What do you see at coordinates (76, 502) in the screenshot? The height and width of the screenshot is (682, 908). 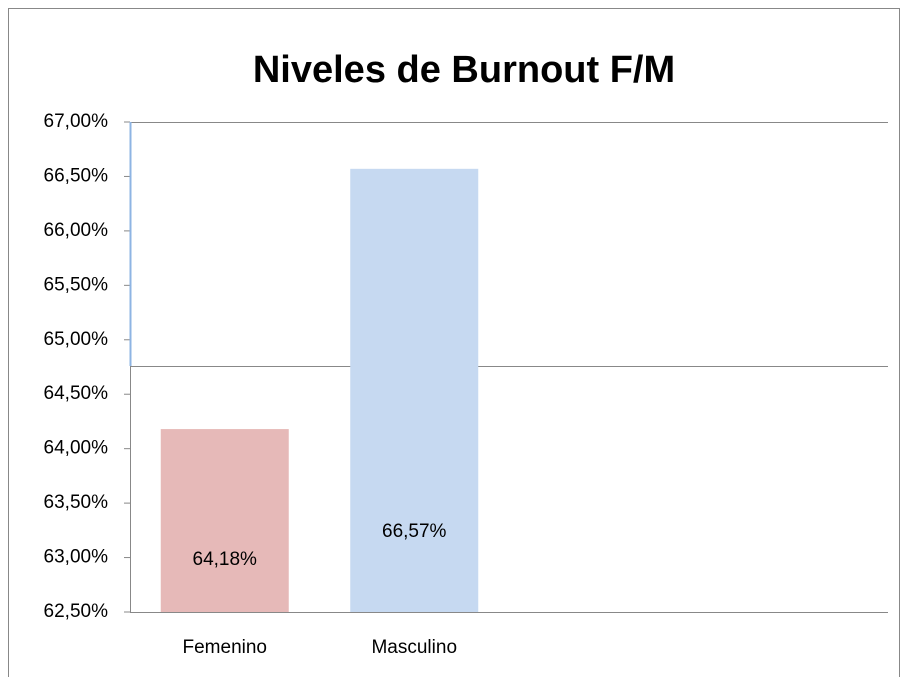 I see `y-tick-label: 63,50%` at bounding box center [76, 502].